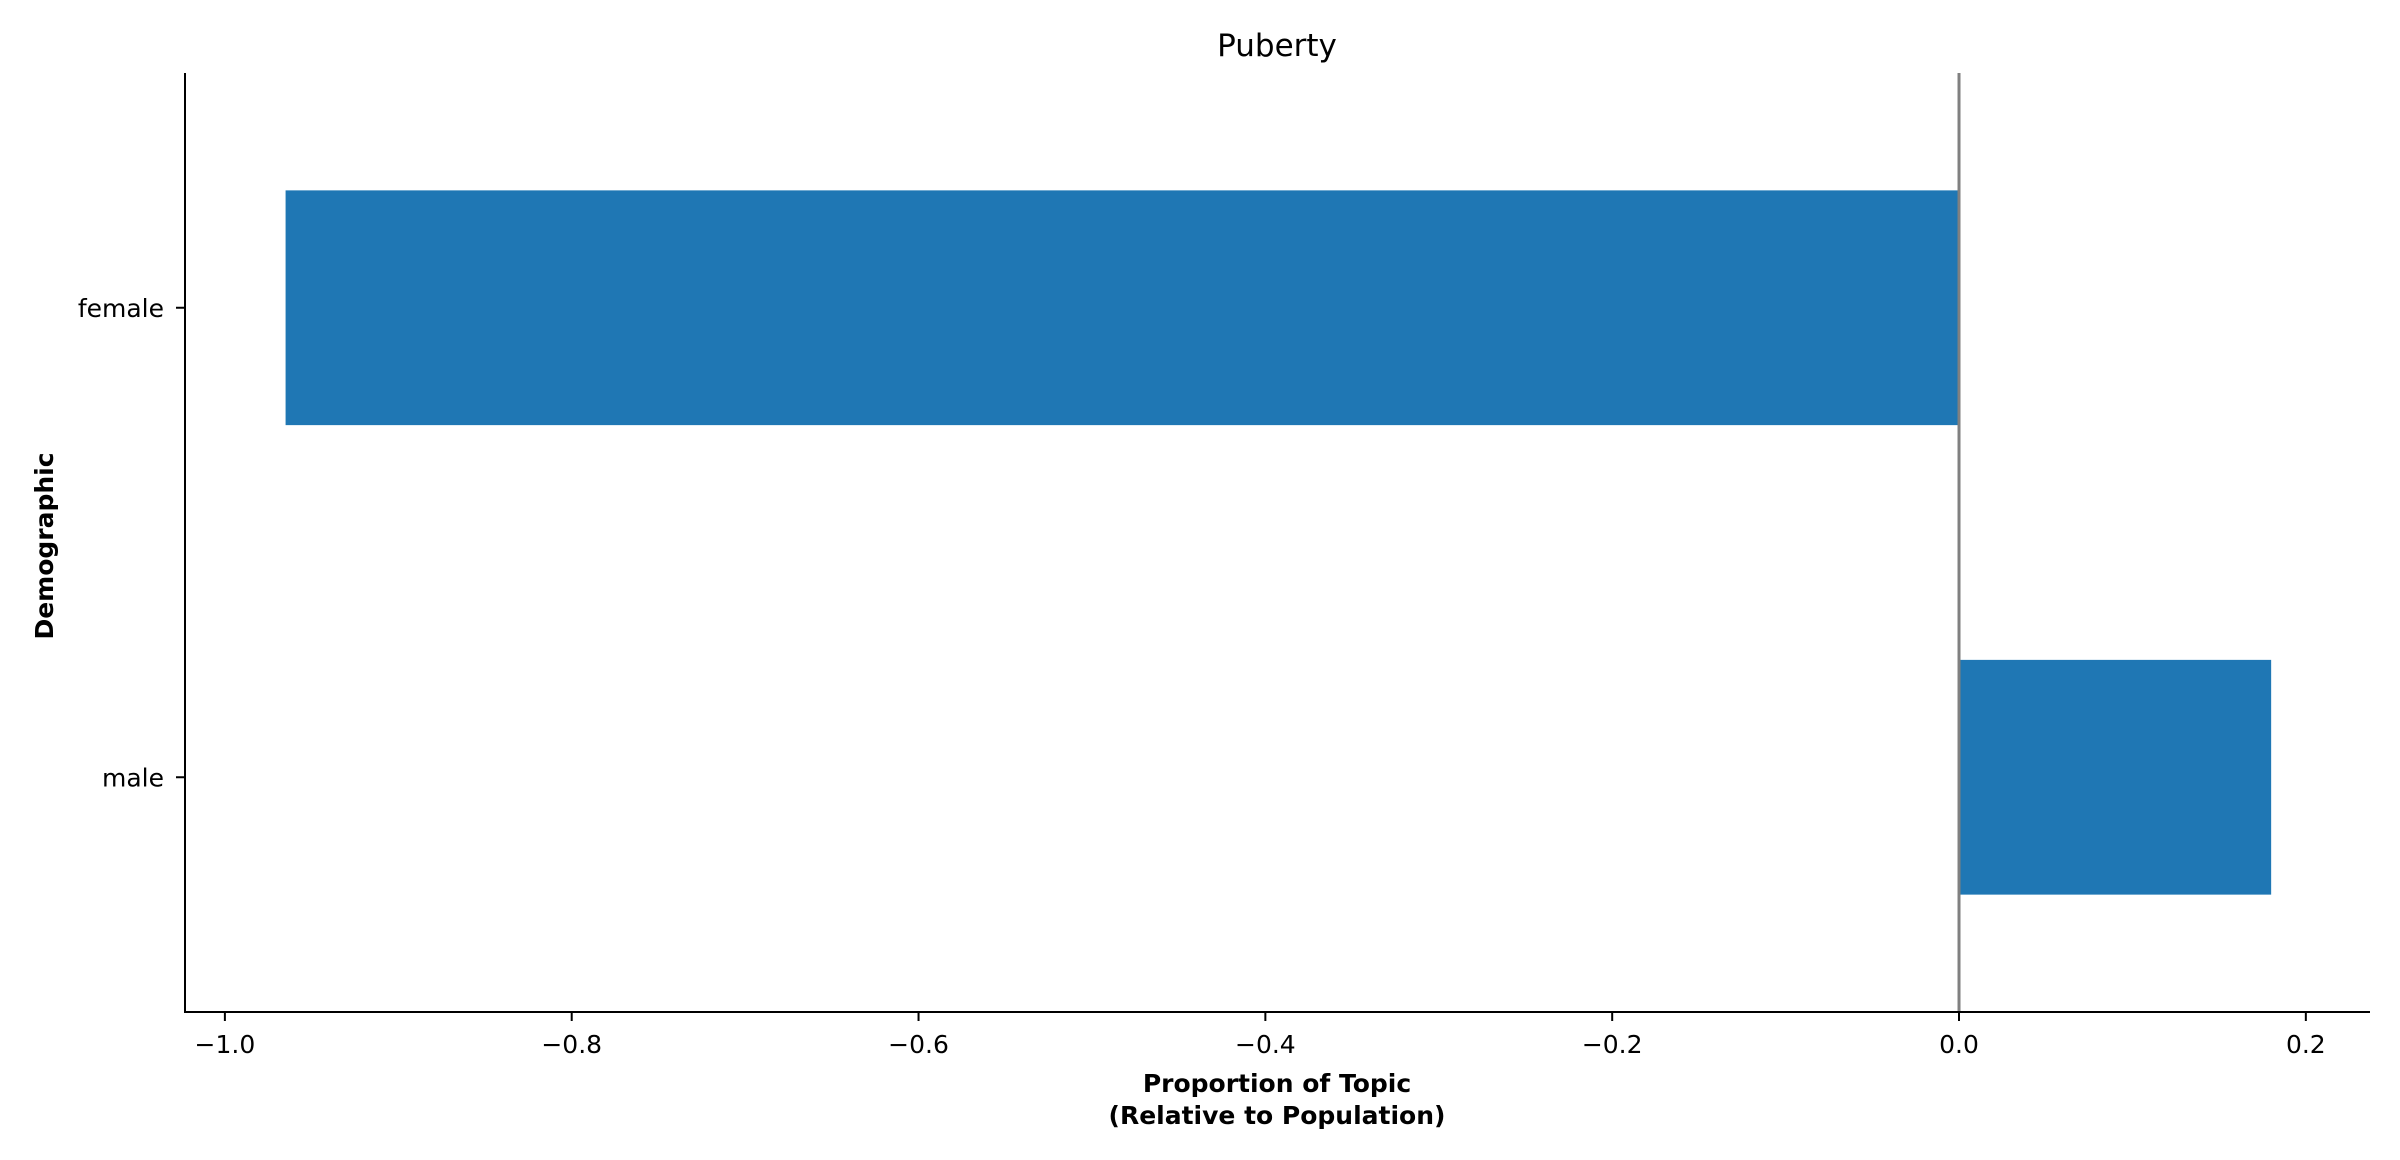  Describe the element at coordinates (1265, 1044) in the screenshot. I see `x-tick-label: −0.4` at that location.